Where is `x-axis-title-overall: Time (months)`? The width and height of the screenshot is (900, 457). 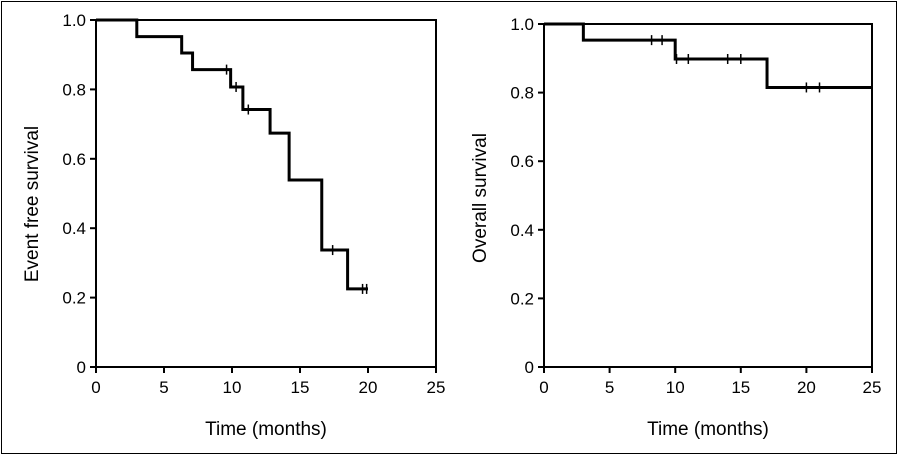 x-axis-title-overall: Time (months) is located at coordinates (708, 429).